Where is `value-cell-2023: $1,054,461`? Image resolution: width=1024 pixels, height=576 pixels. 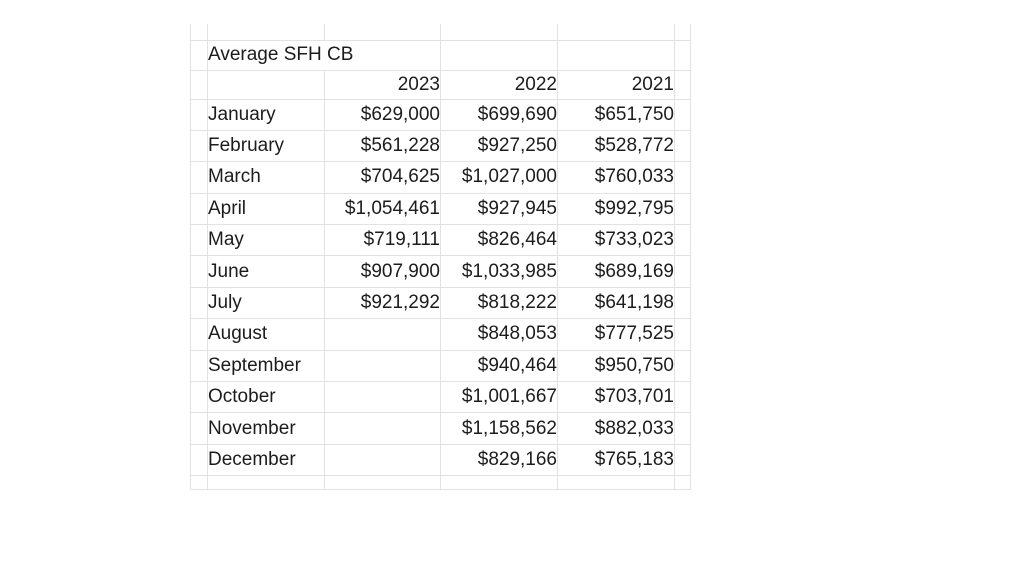
value-cell-2023: $1,054,461 is located at coordinates (382, 209).